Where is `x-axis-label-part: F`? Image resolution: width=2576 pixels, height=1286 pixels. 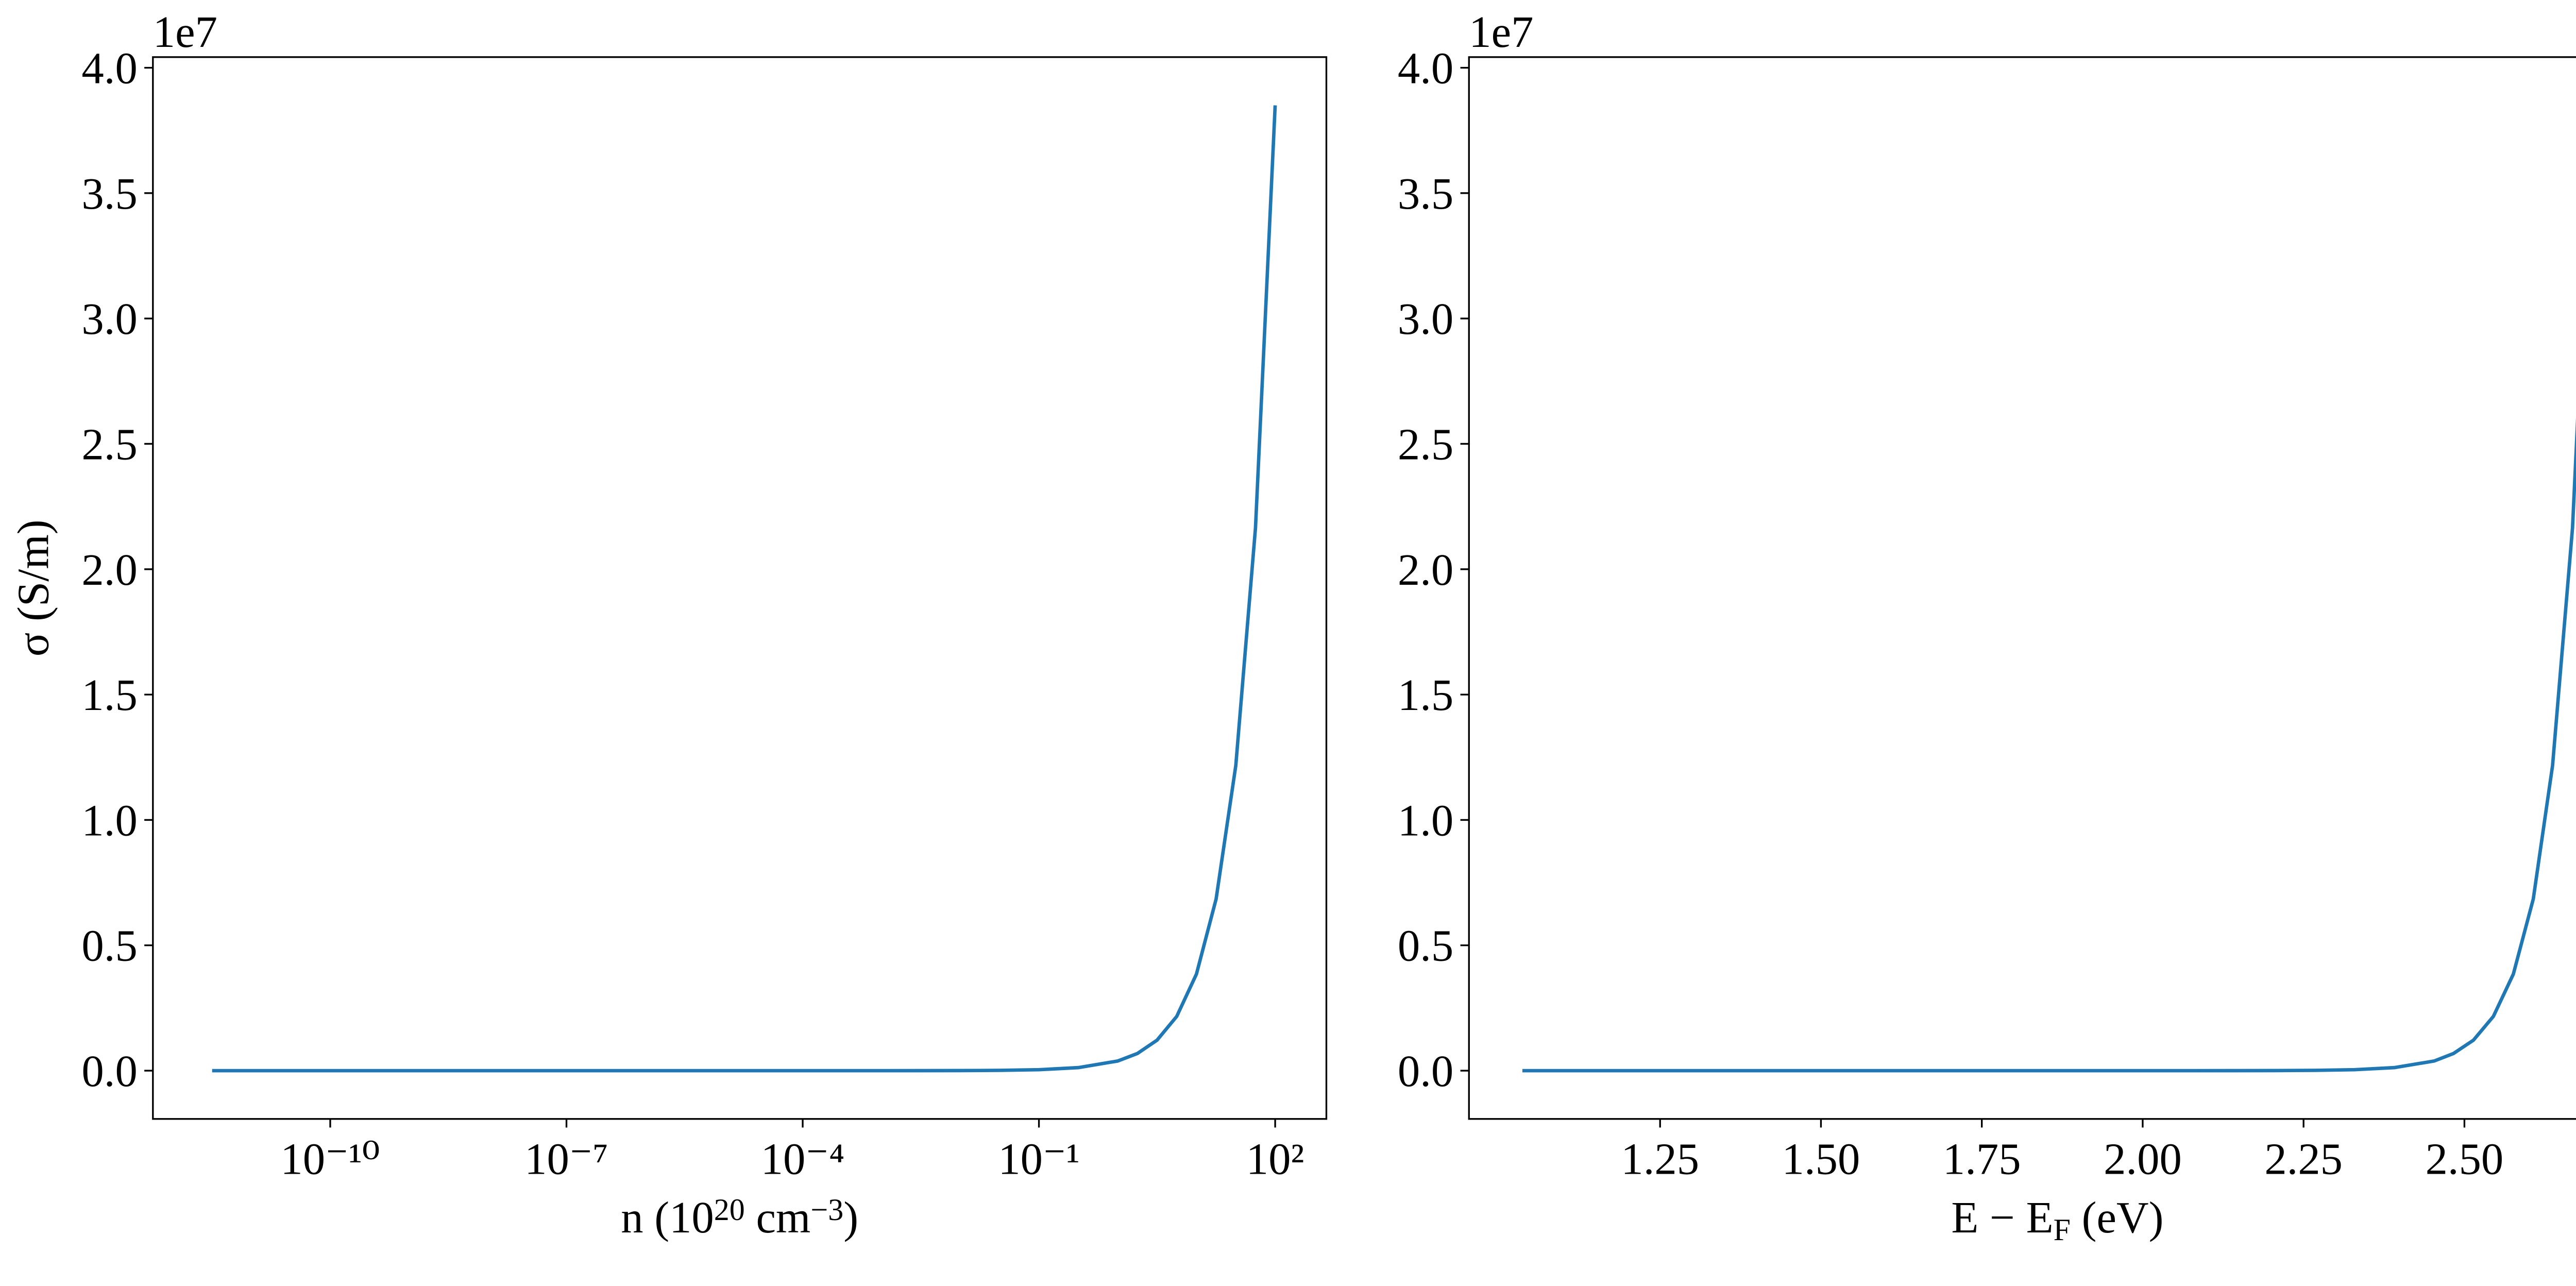
x-axis-label-part: F is located at coordinates (2062, 1230).